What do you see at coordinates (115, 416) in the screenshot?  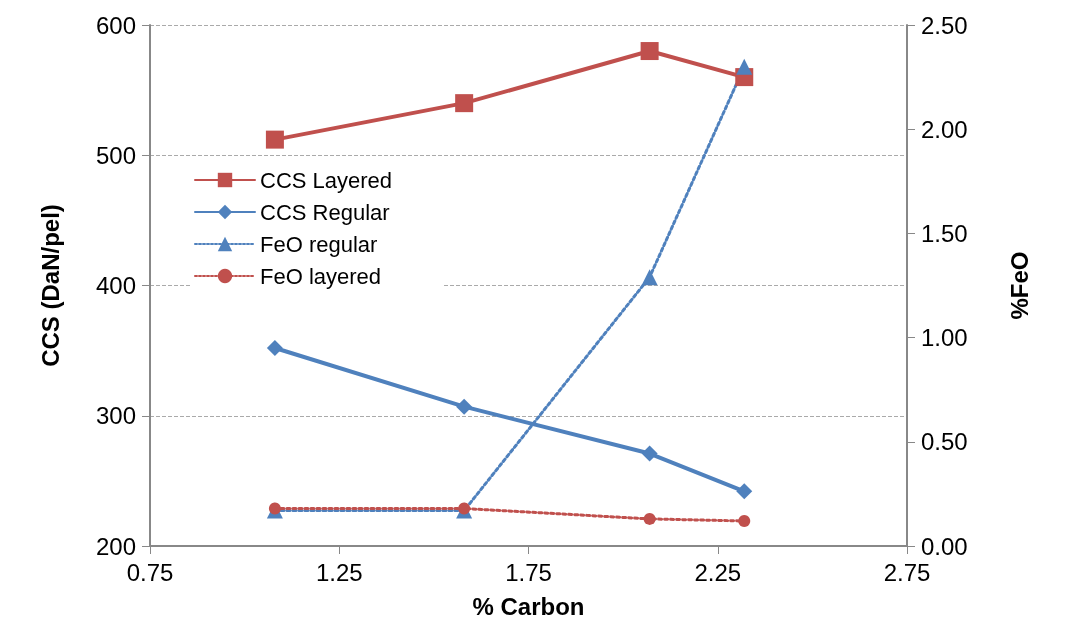 I see `y-tick-label: 300` at bounding box center [115, 416].